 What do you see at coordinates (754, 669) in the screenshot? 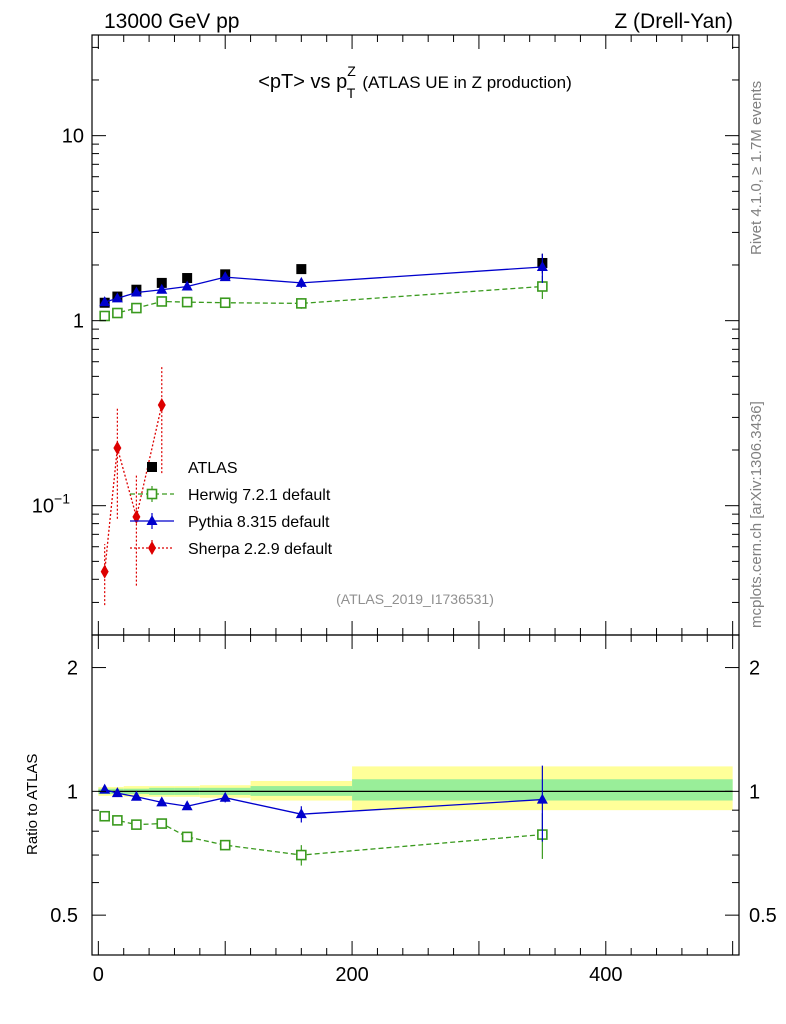
I see `ratio-y-tick-label-right: 2` at bounding box center [754, 669].